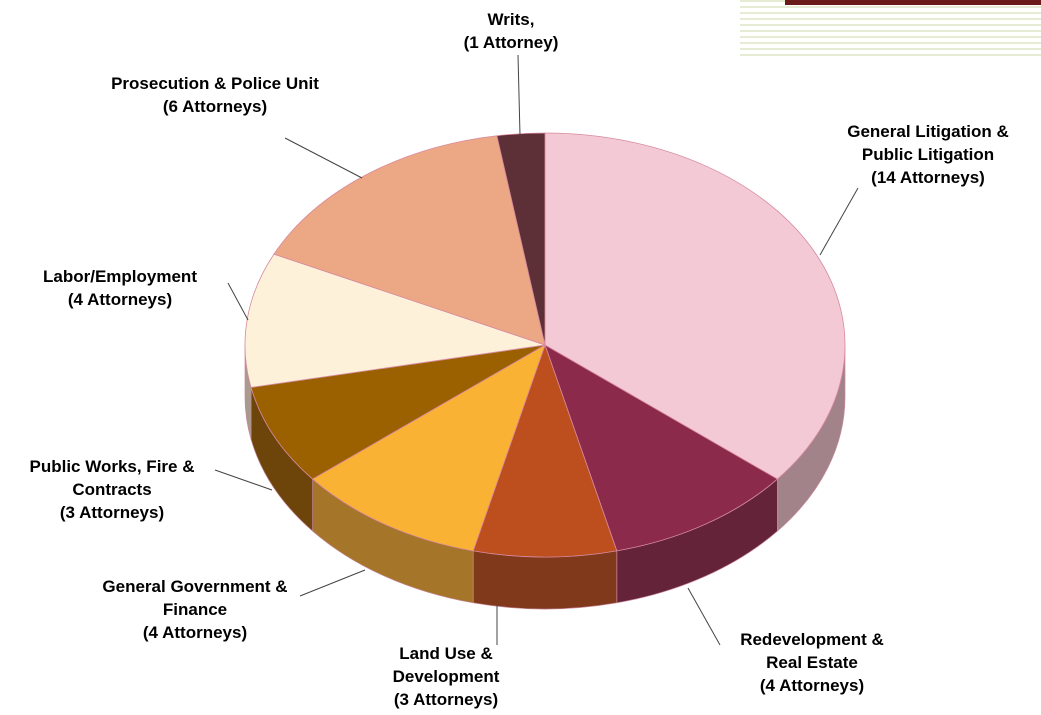 The height and width of the screenshot is (715, 1041). I want to click on slice-side, so click(545, 580).